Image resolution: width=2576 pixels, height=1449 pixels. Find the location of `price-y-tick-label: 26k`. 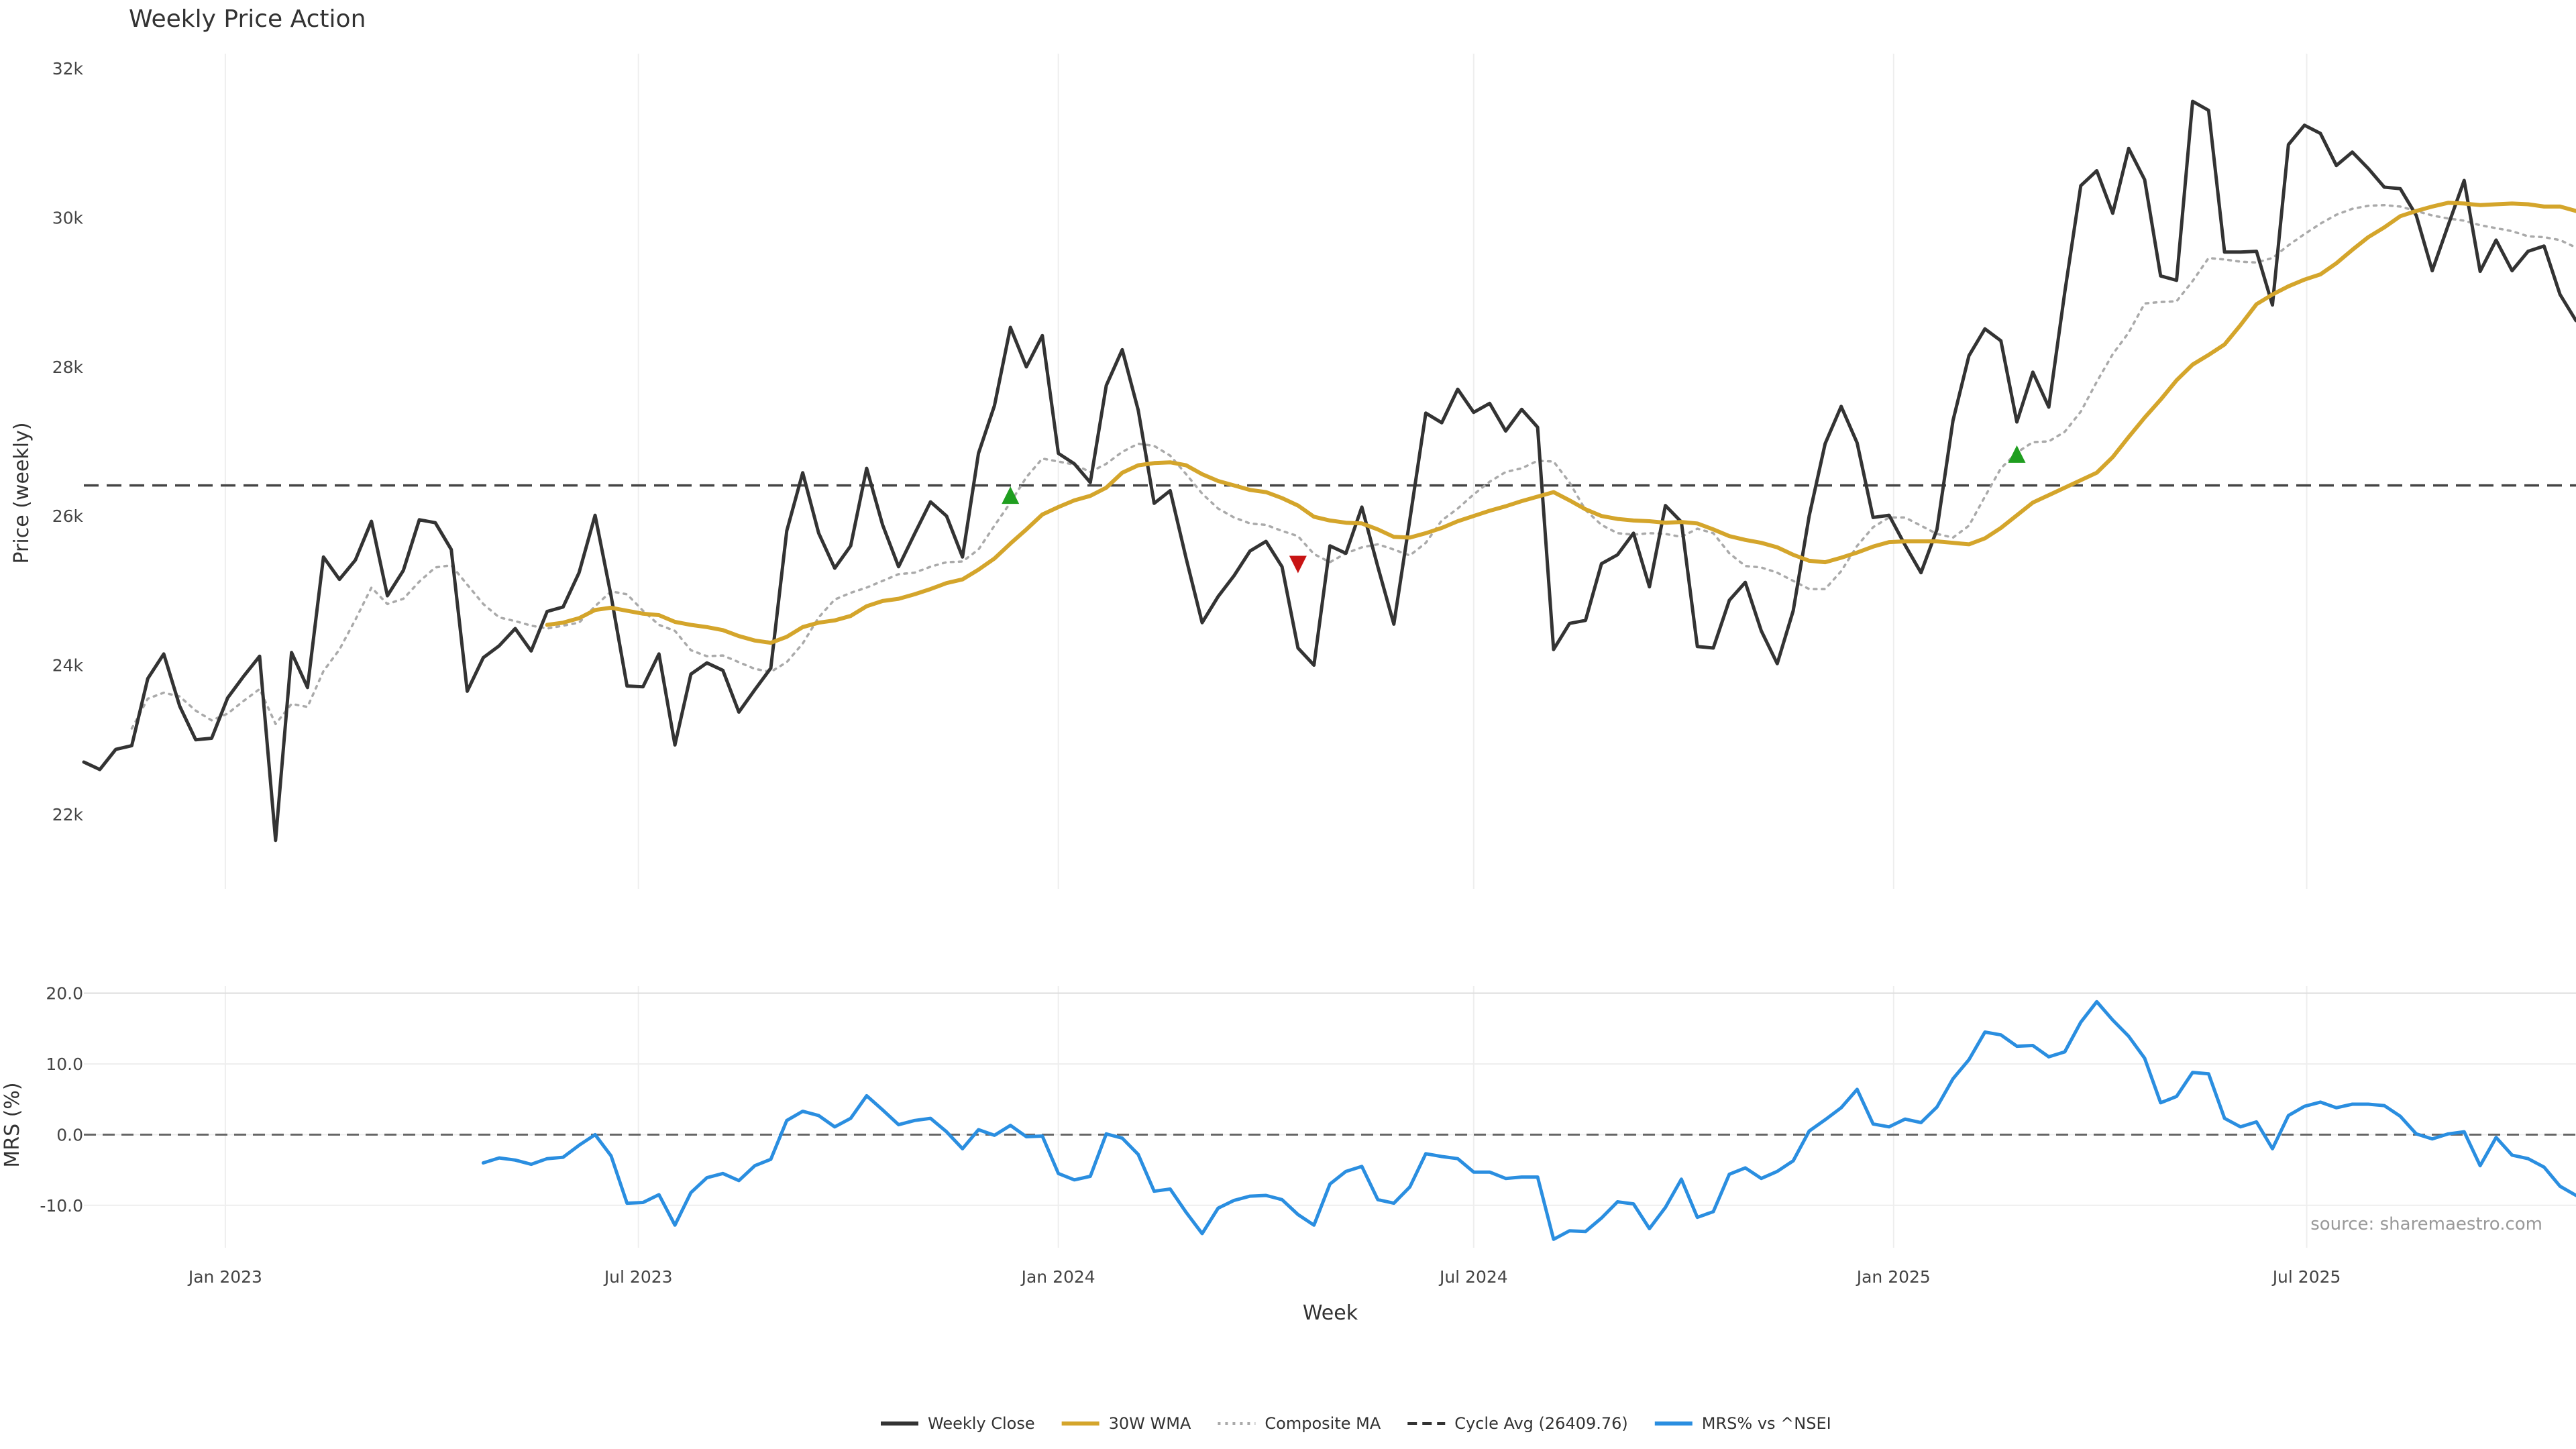

price-y-tick-label: 26k is located at coordinates (68, 516).